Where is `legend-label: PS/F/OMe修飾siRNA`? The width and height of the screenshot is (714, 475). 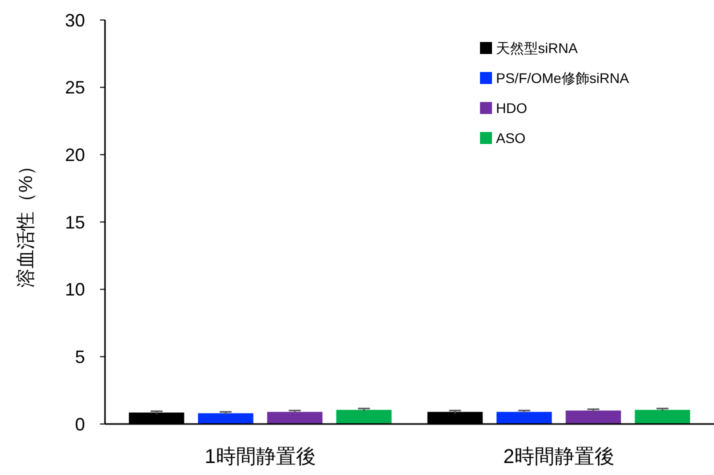 legend-label: PS/F/OMe修飾siRNA is located at coordinates (563, 78).